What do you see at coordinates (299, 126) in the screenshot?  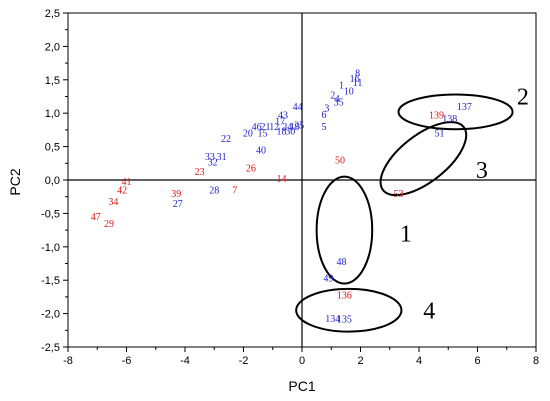 I see `sample-point-25: 25` at bounding box center [299, 126].